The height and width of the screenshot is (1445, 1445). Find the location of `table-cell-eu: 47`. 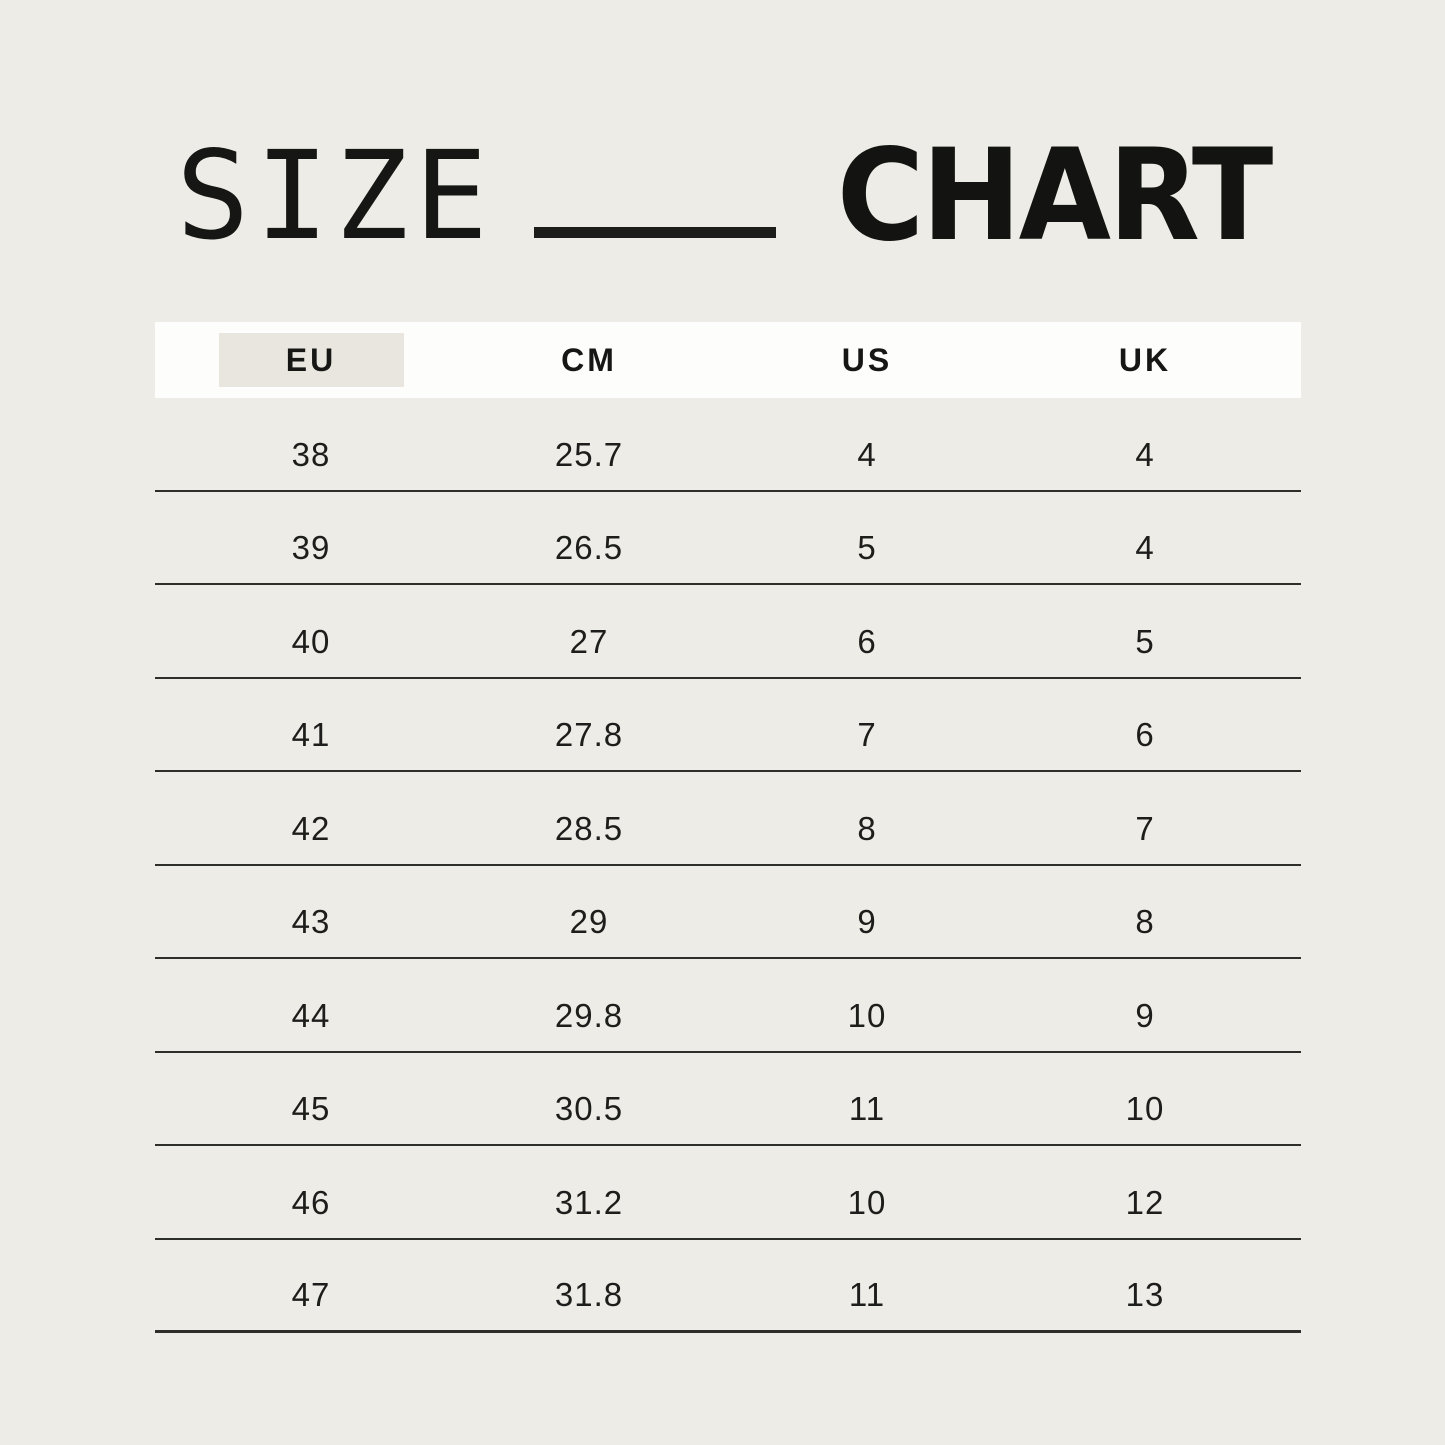

table-cell-eu: 47 is located at coordinates (311, 1294).